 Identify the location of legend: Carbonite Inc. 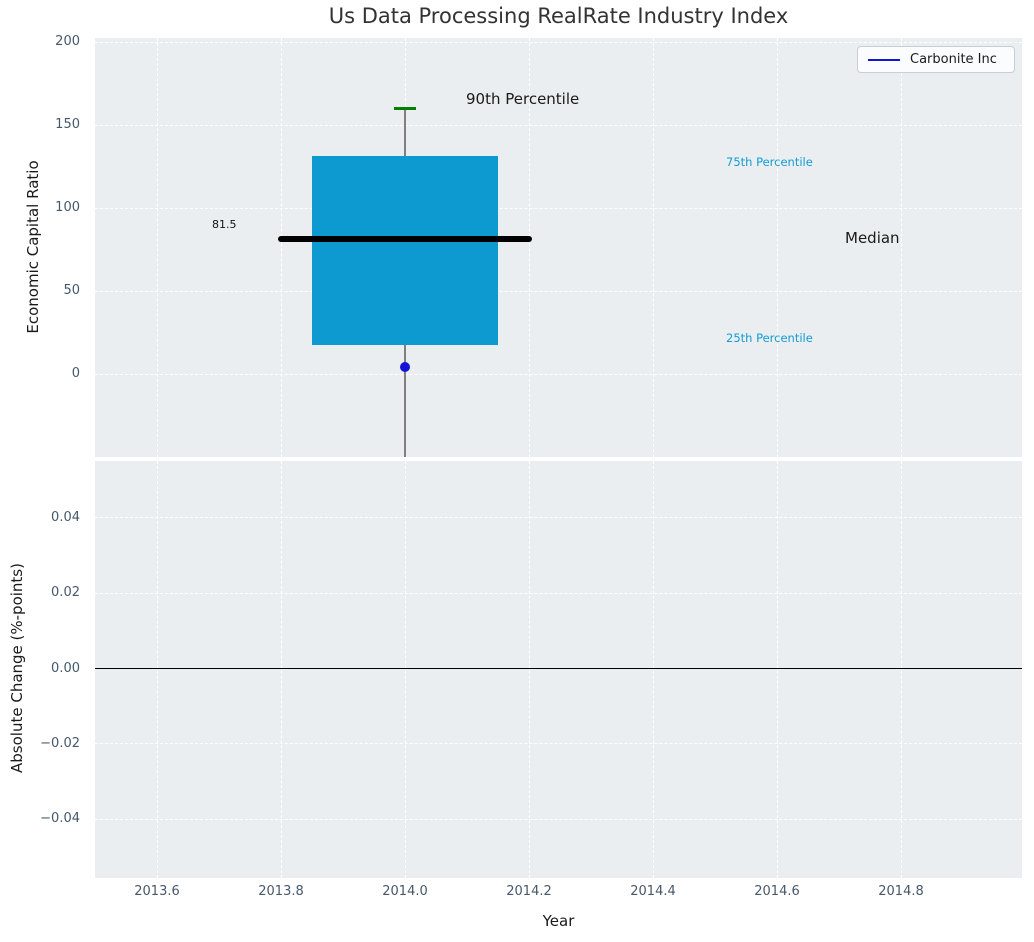
(936, 59).